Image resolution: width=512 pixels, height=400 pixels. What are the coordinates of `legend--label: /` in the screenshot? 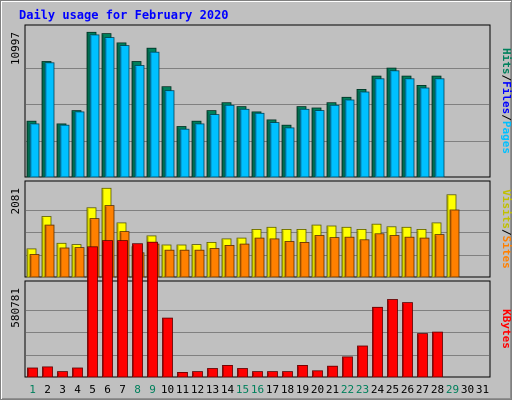 It's located at (506, 232).